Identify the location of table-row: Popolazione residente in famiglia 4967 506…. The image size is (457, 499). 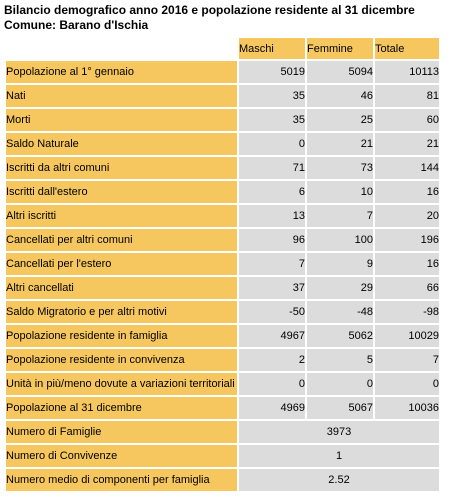
(222, 336).